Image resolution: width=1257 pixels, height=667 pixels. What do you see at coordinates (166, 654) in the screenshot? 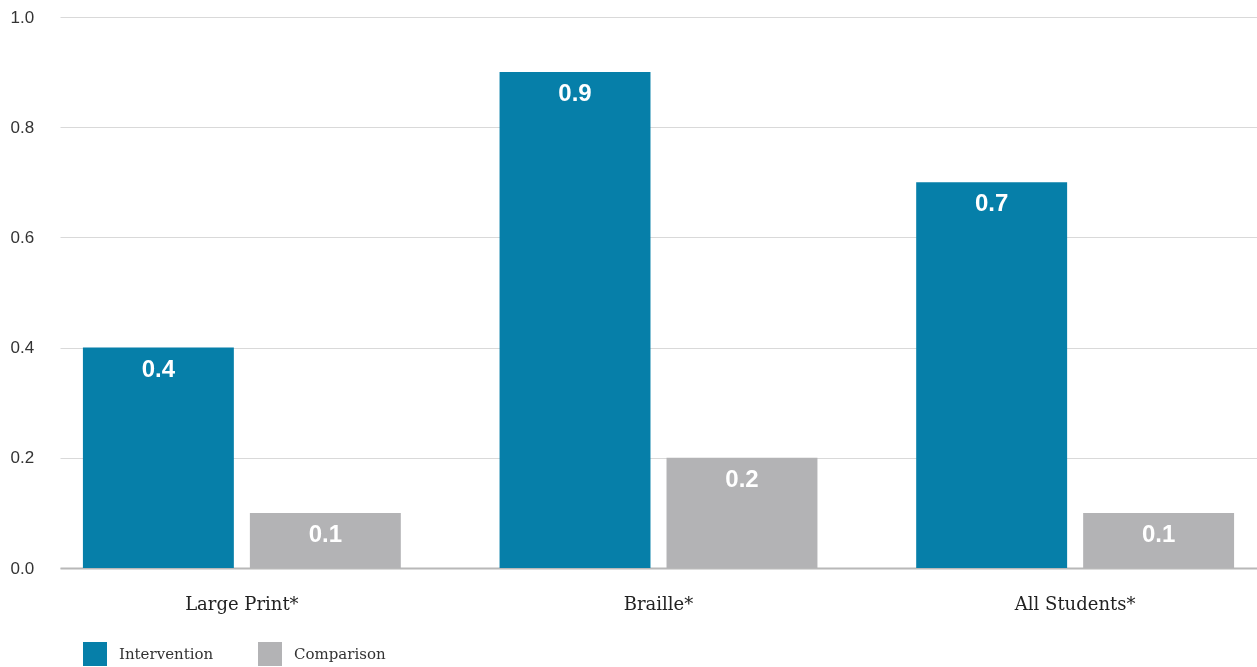
I see `legend-label: Intervention` at bounding box center [166, 654].